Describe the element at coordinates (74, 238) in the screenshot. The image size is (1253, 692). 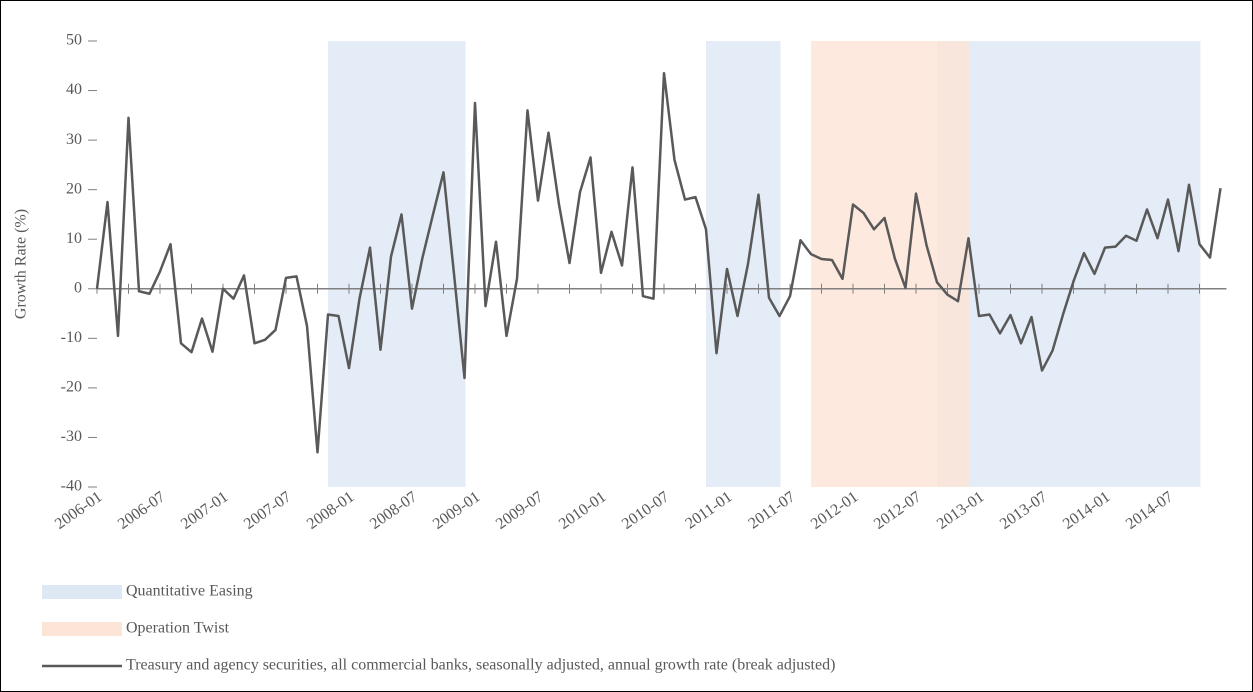
I see `y-tick-label: 10` at that location.